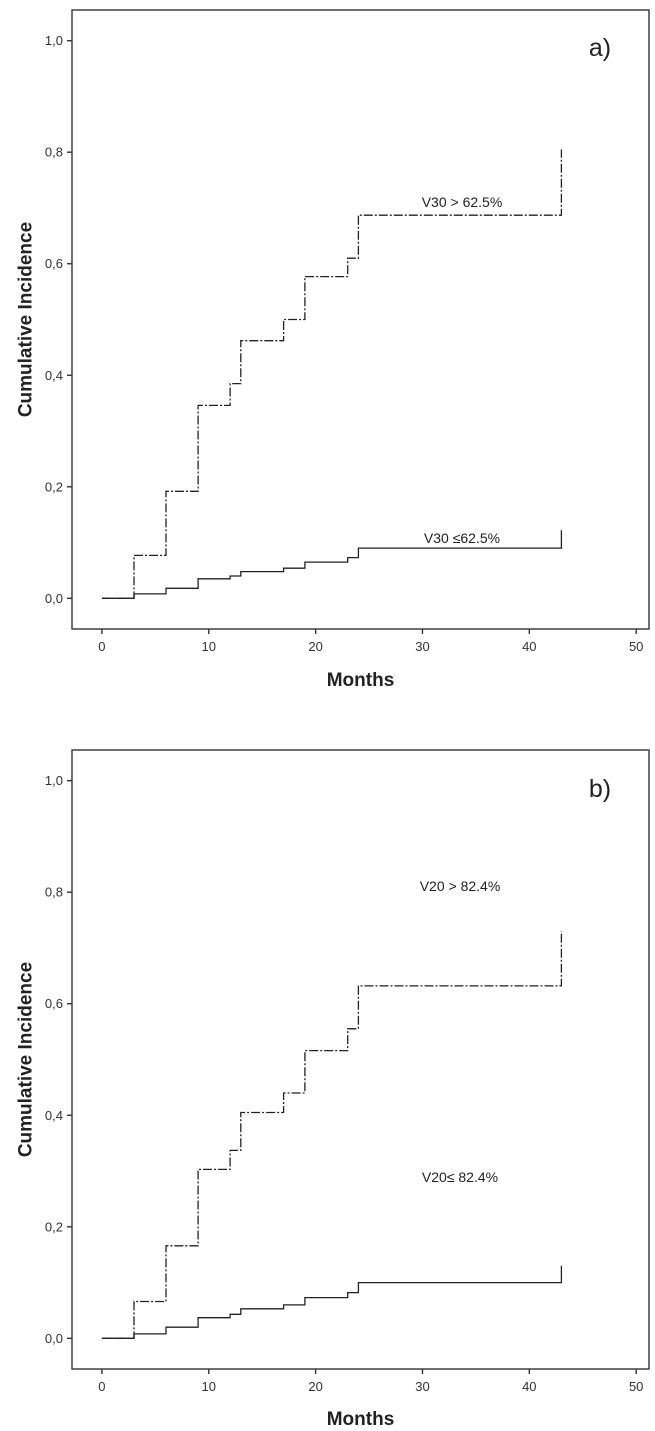 The width and height of the screenshot is (655, 1431). Describe the element at coordinates (54, 40) in the screenshot. I see `panel-a-y-tick-label: 1,0` at that location.